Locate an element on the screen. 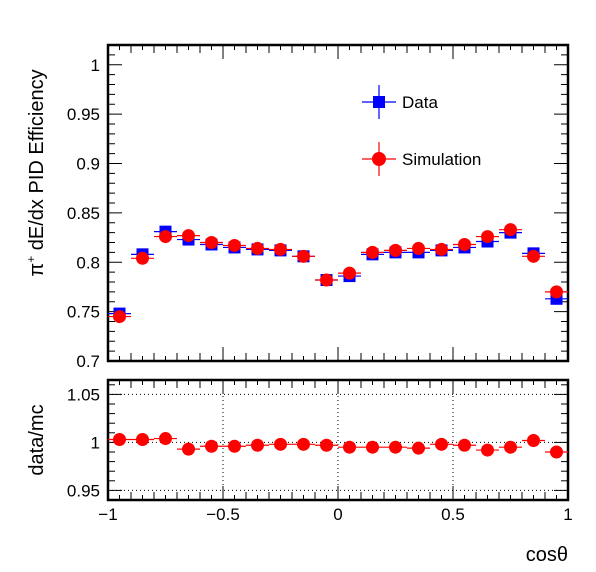 This screenshot has width=596, height=572. efficiency-y-tick-label: 0.7 is located at coordinates (88, 361).